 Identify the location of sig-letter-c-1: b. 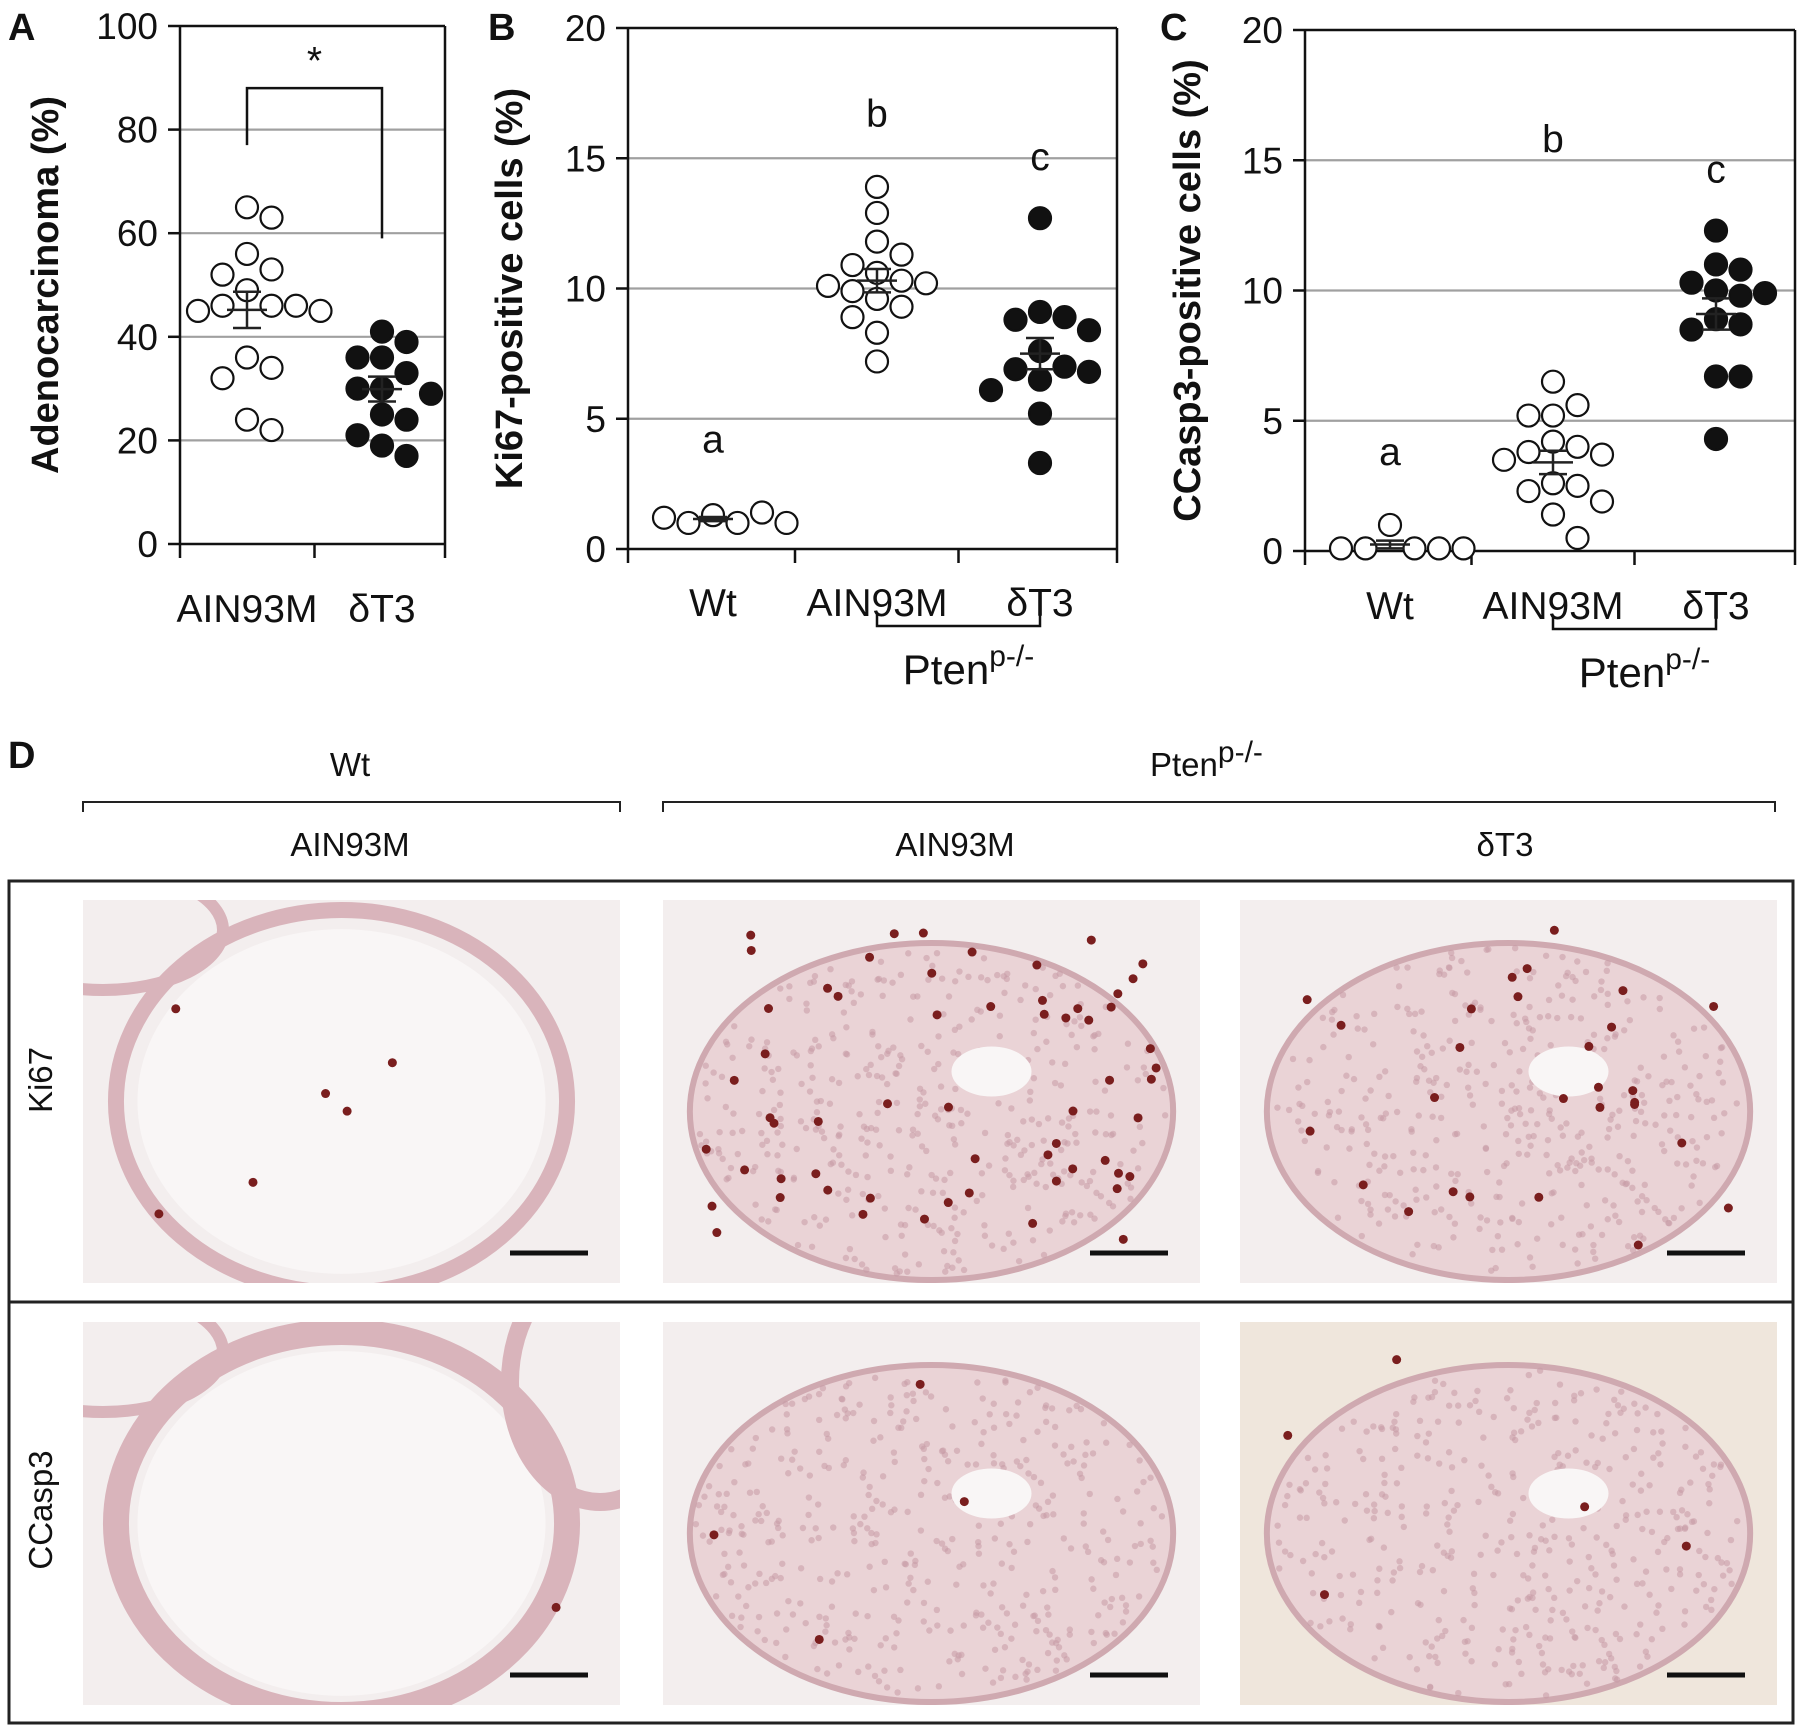
(1553, 139).